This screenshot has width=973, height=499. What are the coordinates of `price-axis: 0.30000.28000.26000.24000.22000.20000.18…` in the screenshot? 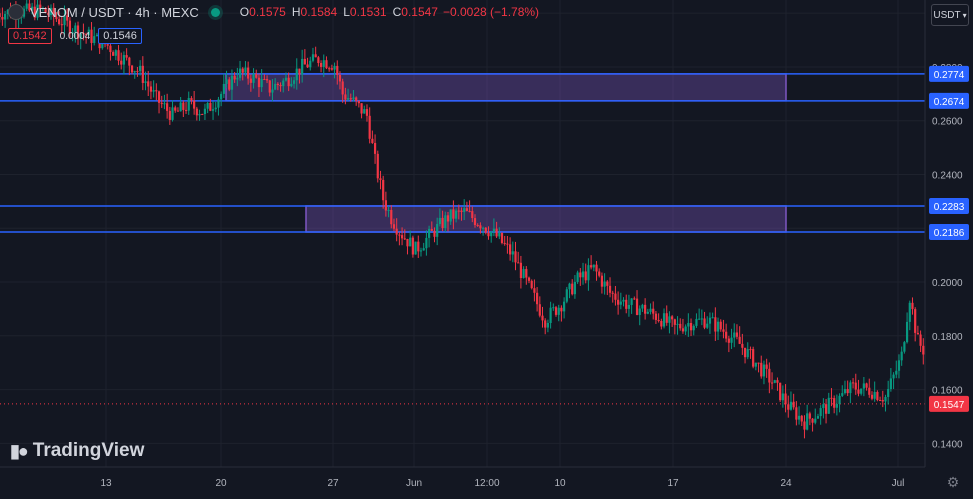 It's located at (948, 249).